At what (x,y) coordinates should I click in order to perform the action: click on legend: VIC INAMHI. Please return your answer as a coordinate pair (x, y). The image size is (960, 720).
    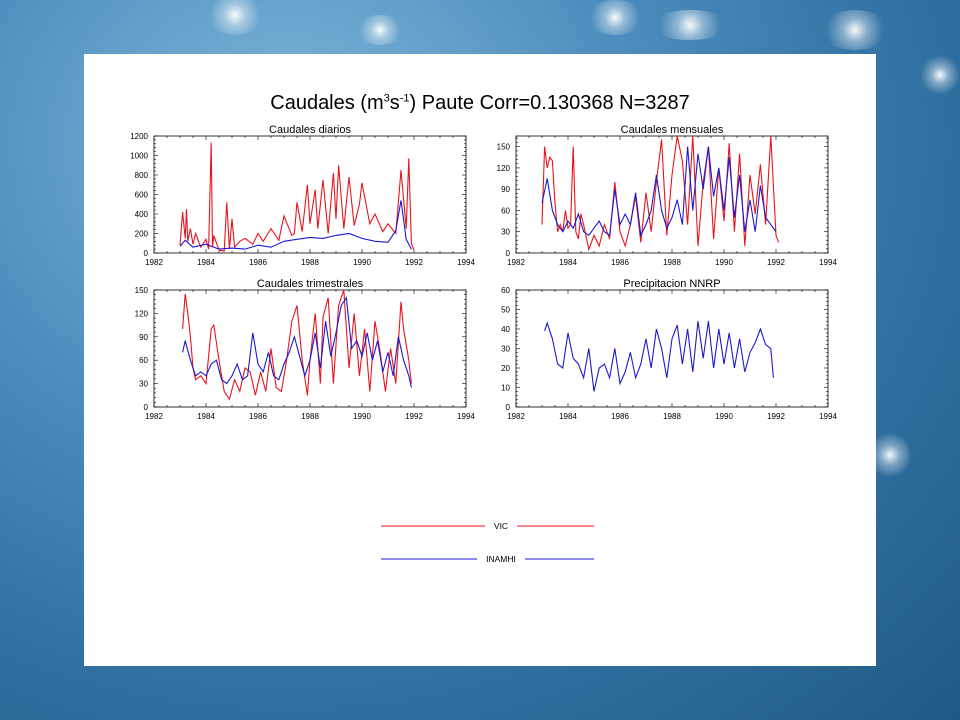
    Looking at the image, I should click on (487, 542).